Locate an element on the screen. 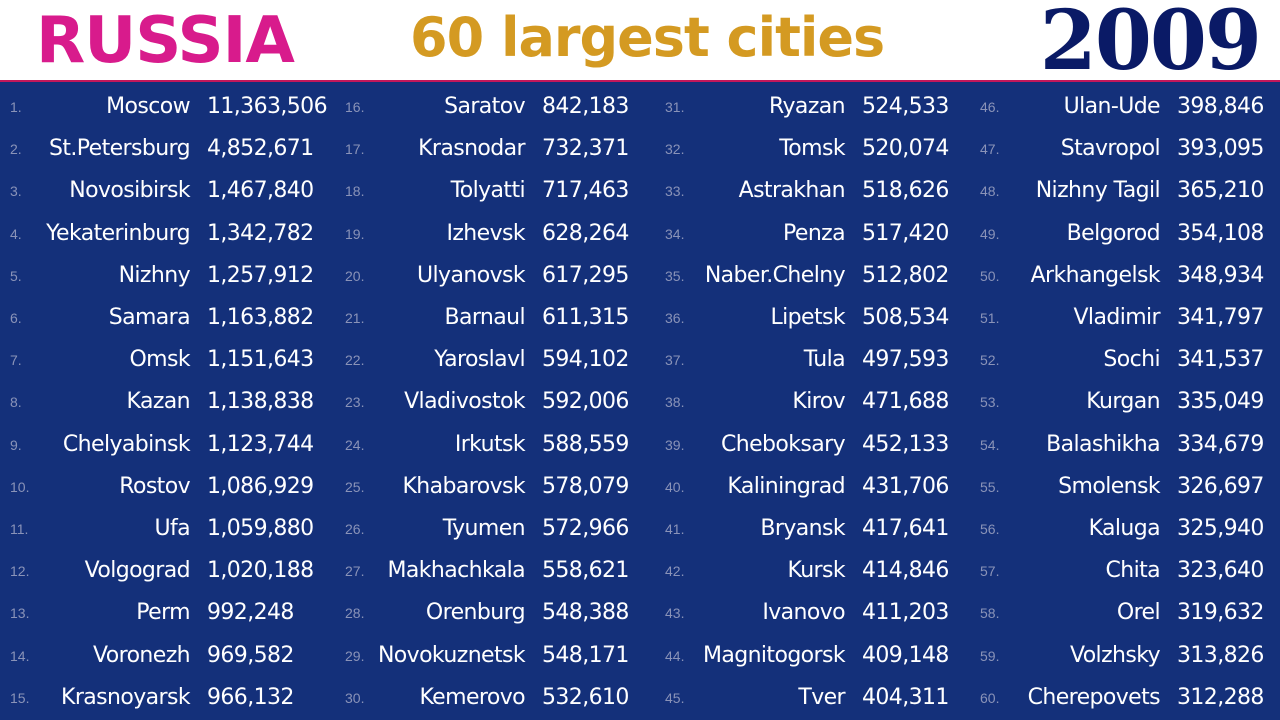 The width and height of the screenshot is (1280, 720). city-population: 404,311 is located at coordinates (905, 697).